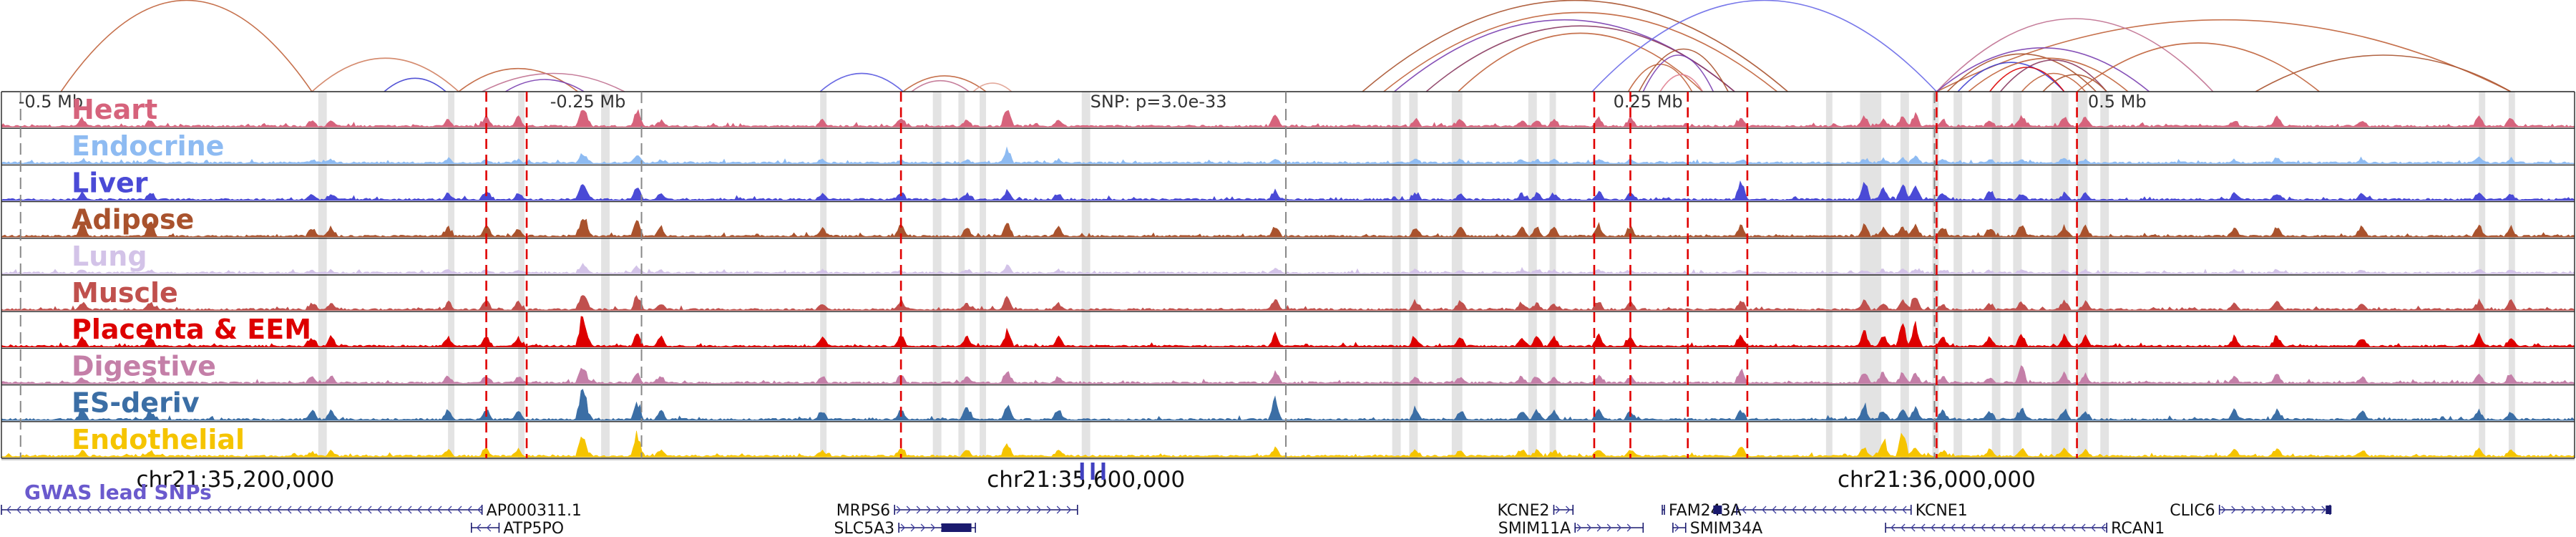  Describe the element at coordinates (863, 511) in the screenshot. I see `gene-name-label: MRPS6` at that location.